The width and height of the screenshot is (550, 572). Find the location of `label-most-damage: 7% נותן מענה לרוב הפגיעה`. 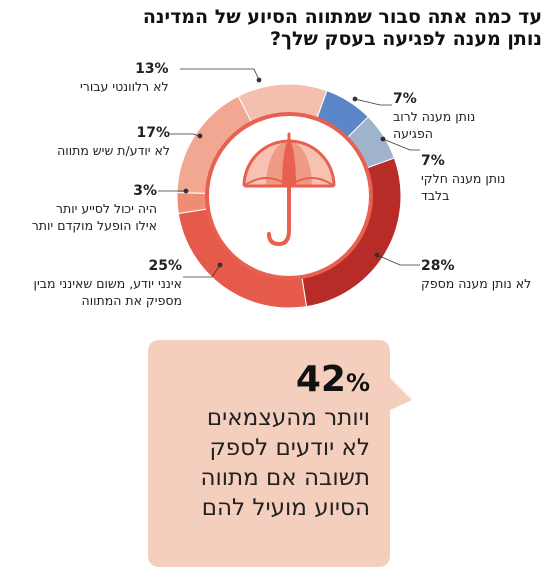

label-most-damage: 7% נותן מענה לרוב הפגיעה is located at coordinates (434, 116).